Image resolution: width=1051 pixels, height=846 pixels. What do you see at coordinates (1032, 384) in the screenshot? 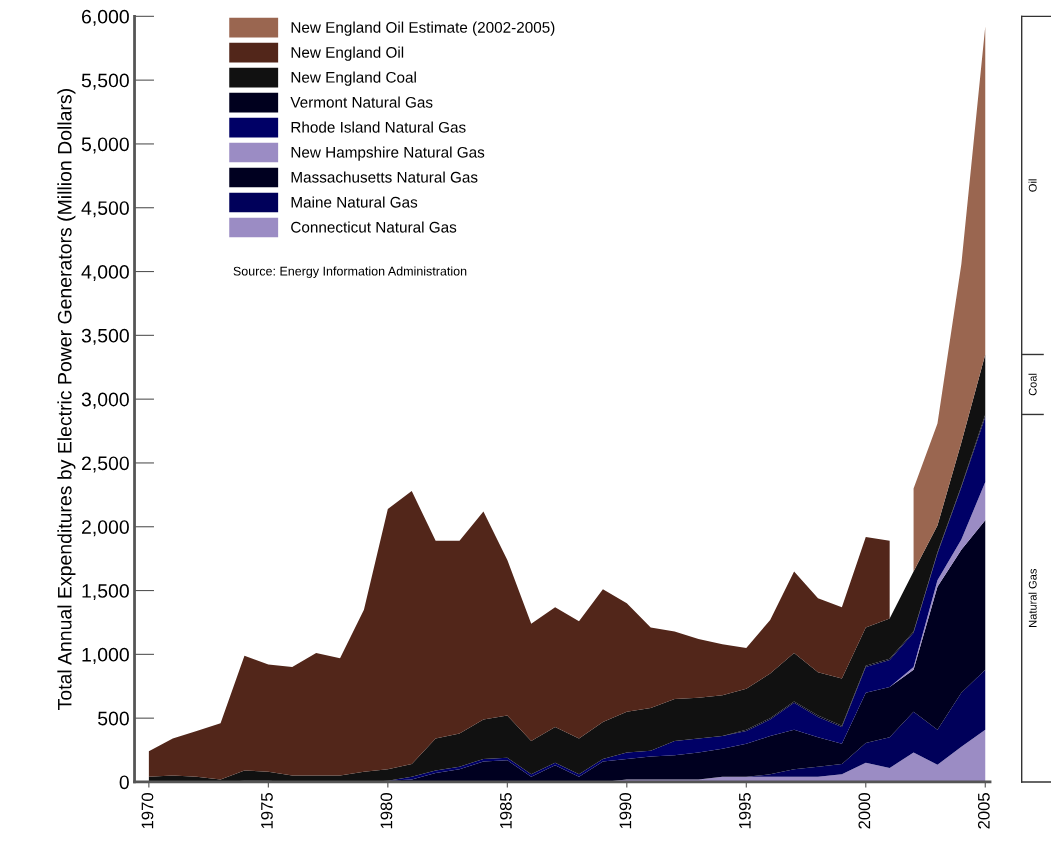
I see `text: Coal` at bounding box center [1032, 384].